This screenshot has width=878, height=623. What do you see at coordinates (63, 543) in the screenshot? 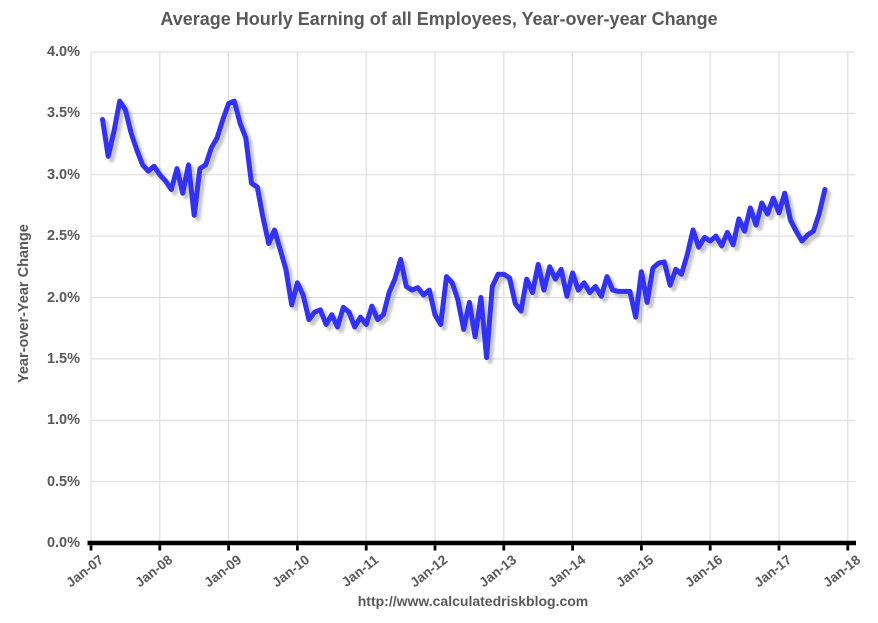
I see `y-tick-label: 0.0%` at bounding box center [63, 543].